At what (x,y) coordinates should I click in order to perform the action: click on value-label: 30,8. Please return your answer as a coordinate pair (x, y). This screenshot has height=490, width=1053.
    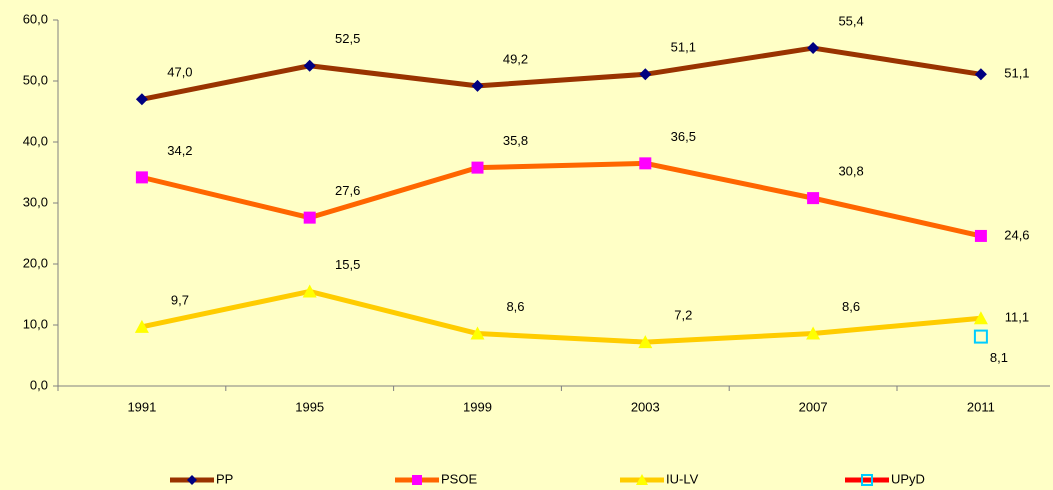
    Looking at the image, I should click on (850, 171).